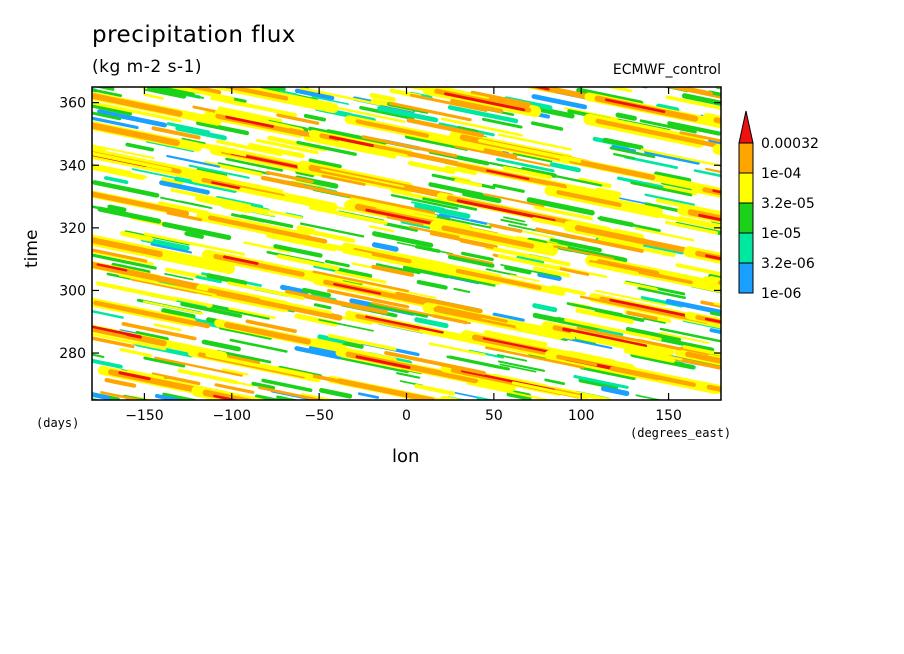  Describe the element at coordinates (494, 416) in the screenshot. I see `x-tick-label: 50` at that location.